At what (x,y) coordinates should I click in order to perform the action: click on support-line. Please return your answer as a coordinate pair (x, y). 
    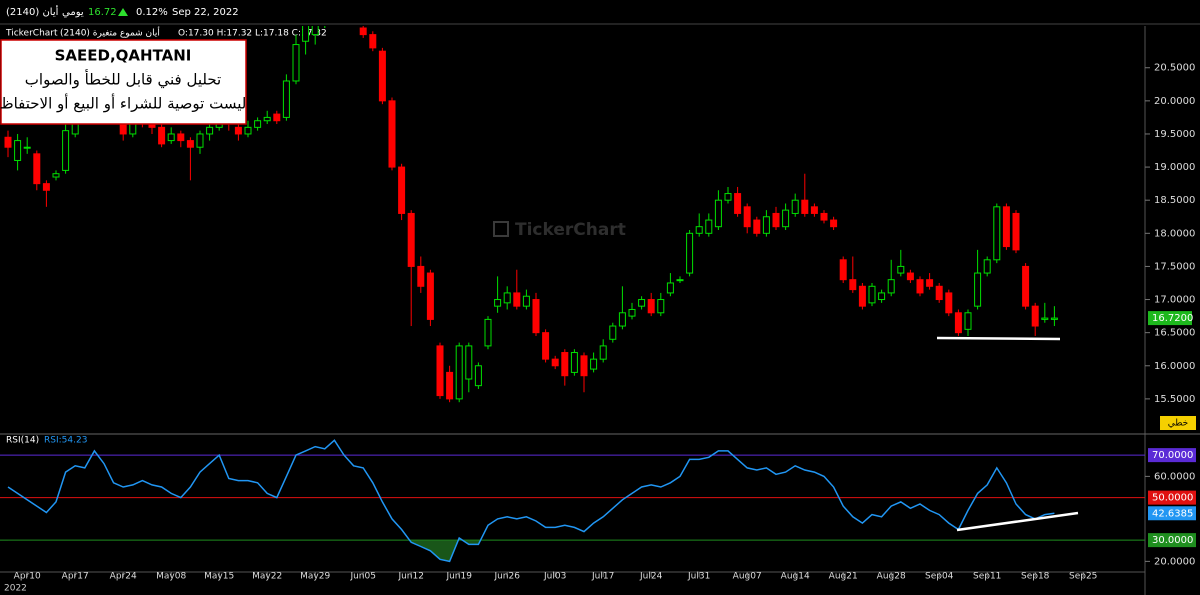
    Looking at the image, I should click on (998, 338).